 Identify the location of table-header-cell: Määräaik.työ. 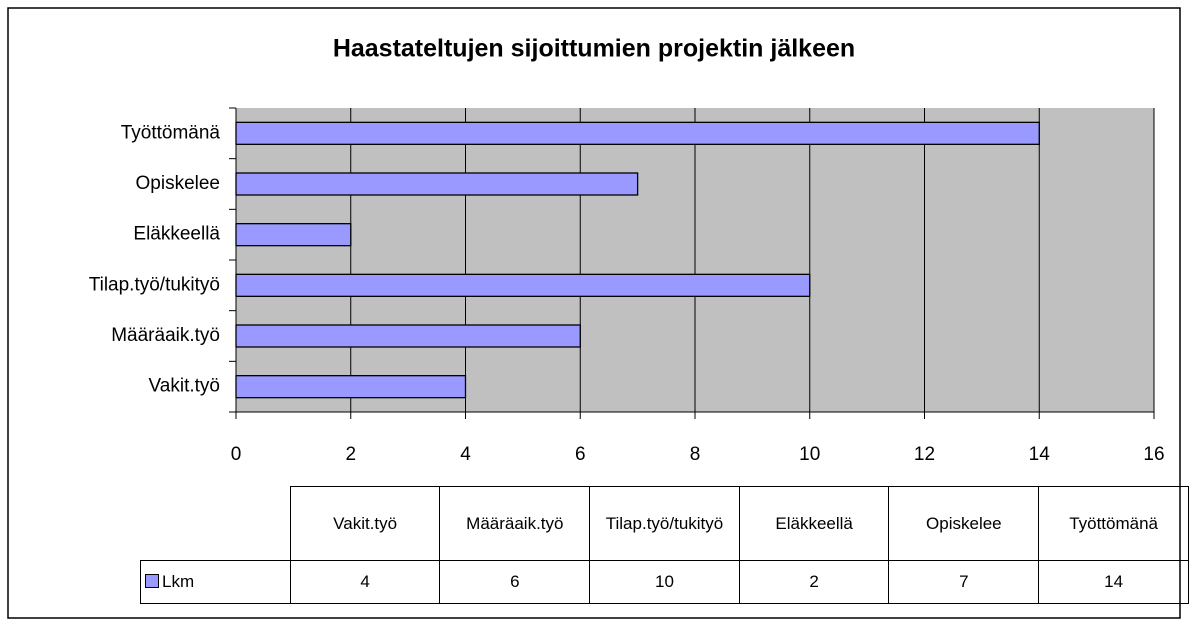
(515, 523).